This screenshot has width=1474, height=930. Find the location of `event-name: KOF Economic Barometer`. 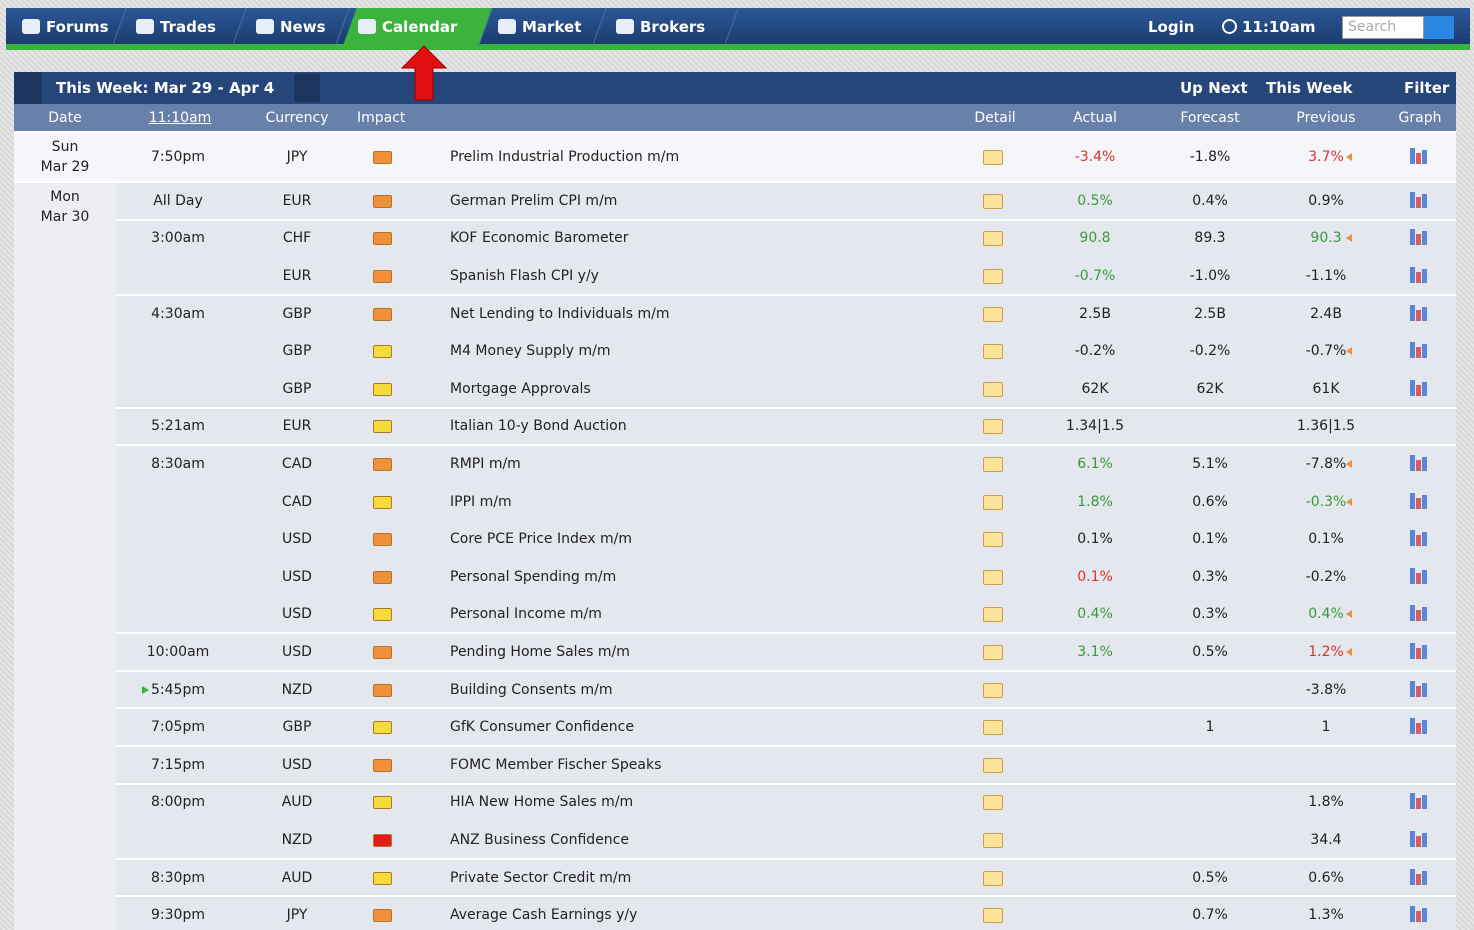

event-name: KOF Economic Barometer is located at coordinates (539, 238).